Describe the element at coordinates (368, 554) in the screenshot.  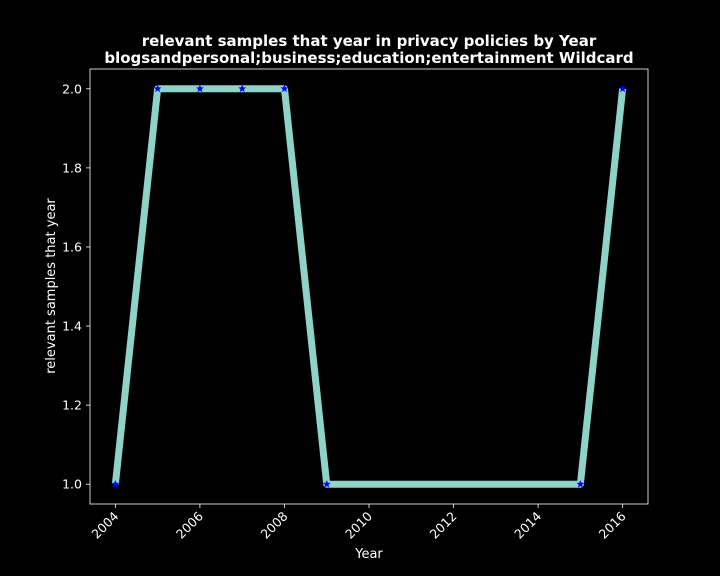
I see `x-axis-label: Year` at that location.